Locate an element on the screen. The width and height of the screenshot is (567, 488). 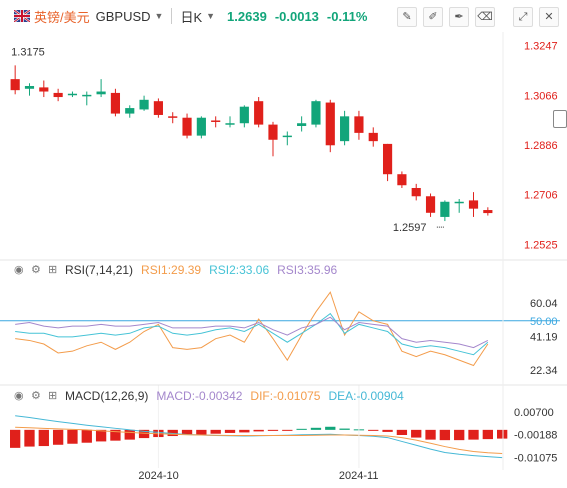
macd-axis-tick: -0.01075 is located at coordinates (535, 459).